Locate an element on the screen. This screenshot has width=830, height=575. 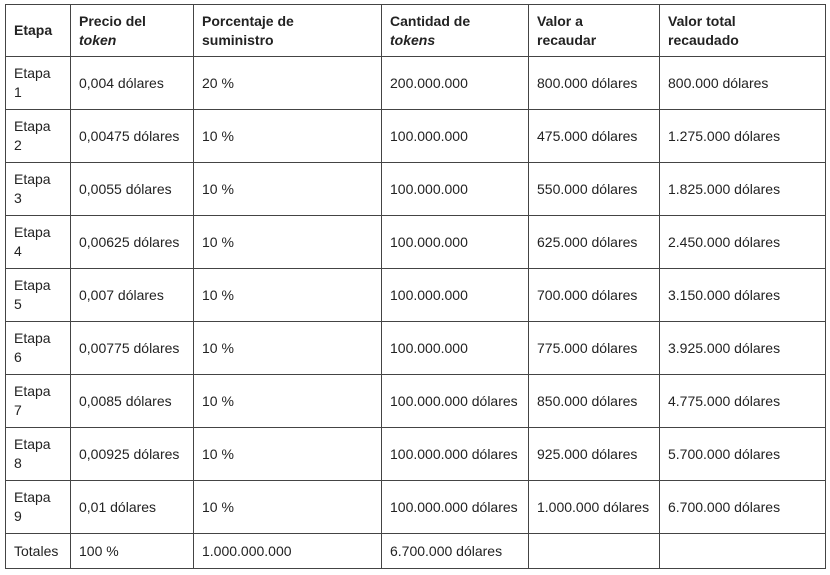
cell-precio: 0,01 dólares is located at coordinates (132, 507).